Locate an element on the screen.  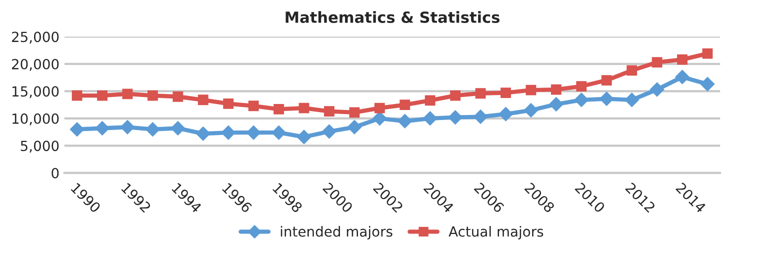
y-tick-label: 10,000 is located at coordinates (35, 119).